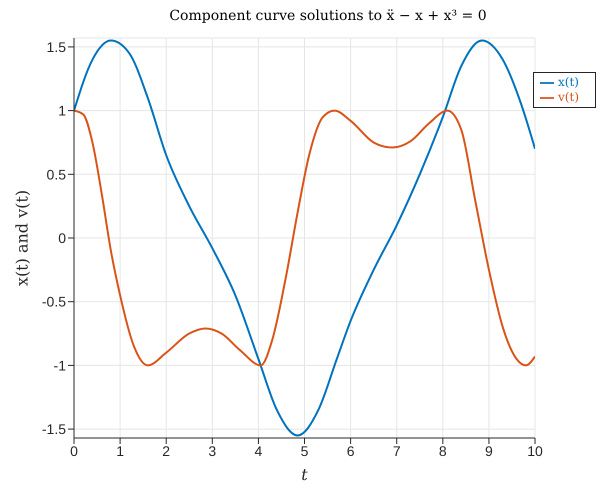 The width and height of the screenshot is (610, 492). Describe the element at coordinates (535, 450) in the screenshot. I see `x-tick-label: 10` at that location.